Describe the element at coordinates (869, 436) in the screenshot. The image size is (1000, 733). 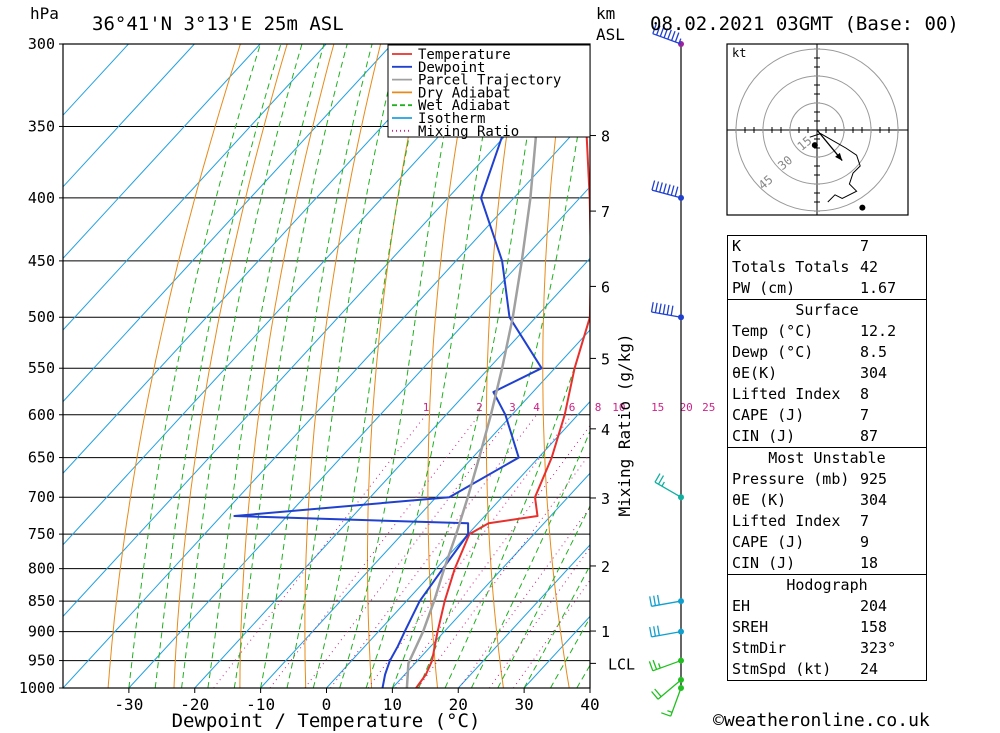
I see `index-value: 87` at that location.